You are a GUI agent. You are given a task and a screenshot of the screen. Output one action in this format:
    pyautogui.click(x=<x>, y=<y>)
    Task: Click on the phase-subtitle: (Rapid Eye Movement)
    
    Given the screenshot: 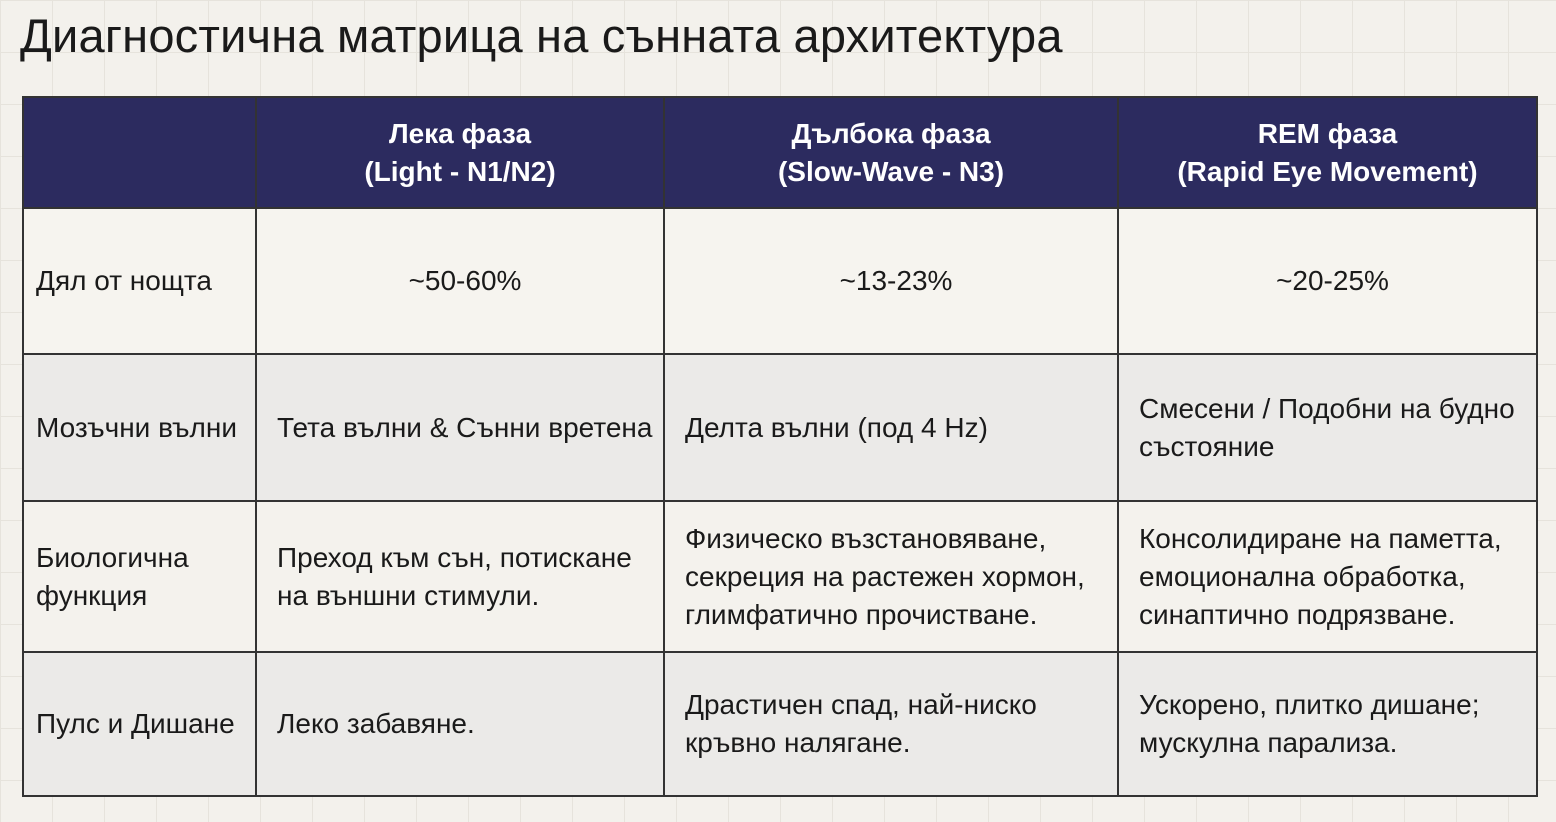 What is the action you would take?
    pyautogui.click(x=1327, y=171)
    